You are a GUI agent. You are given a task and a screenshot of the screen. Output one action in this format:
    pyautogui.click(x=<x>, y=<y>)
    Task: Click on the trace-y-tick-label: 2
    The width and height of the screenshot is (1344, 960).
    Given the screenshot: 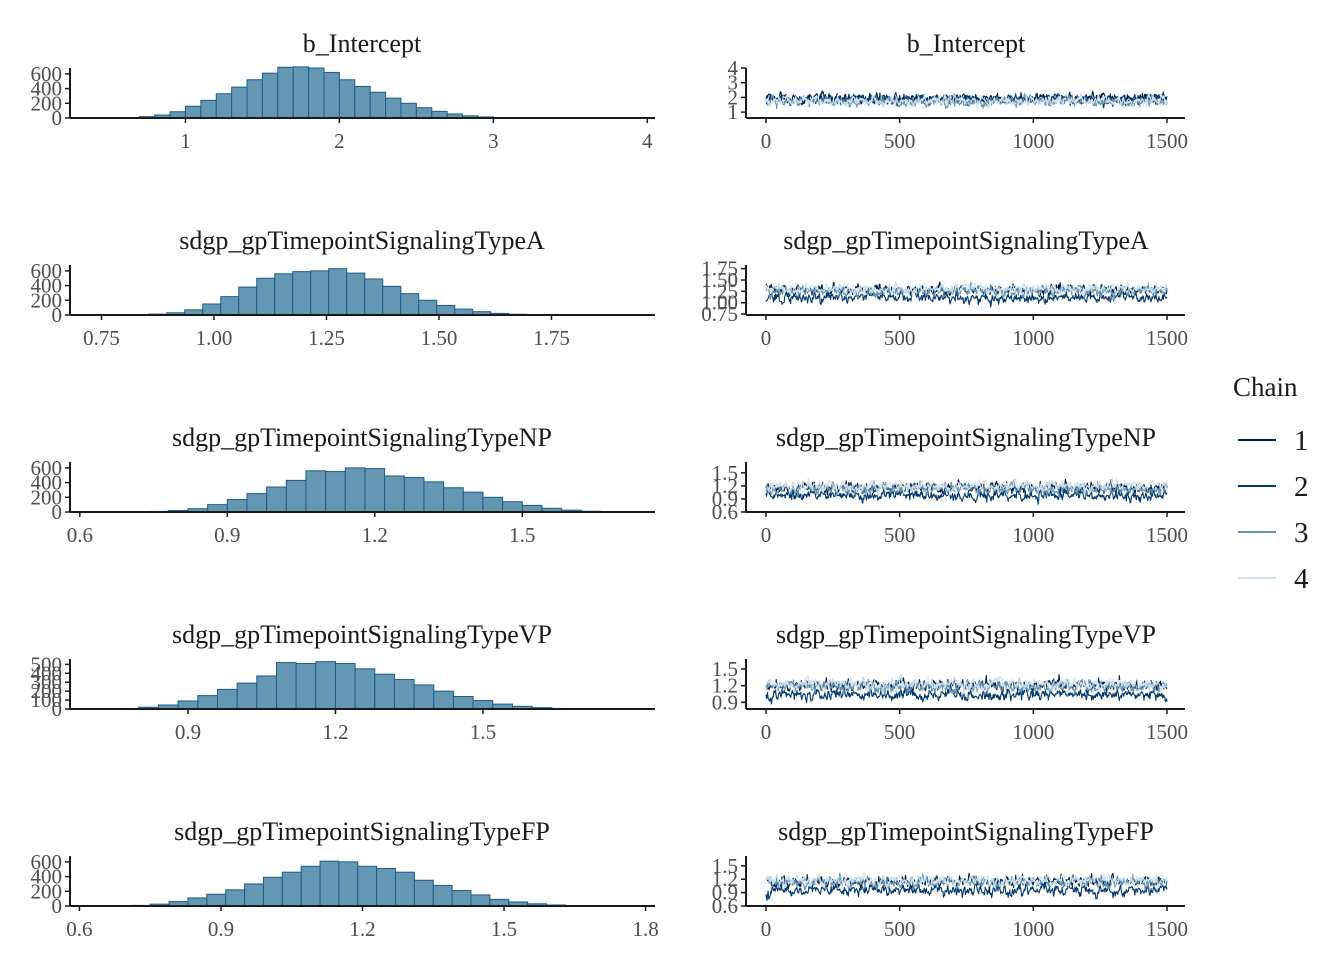 What is the action you would take?
    pyautogui.click(x=733, y=97)
    